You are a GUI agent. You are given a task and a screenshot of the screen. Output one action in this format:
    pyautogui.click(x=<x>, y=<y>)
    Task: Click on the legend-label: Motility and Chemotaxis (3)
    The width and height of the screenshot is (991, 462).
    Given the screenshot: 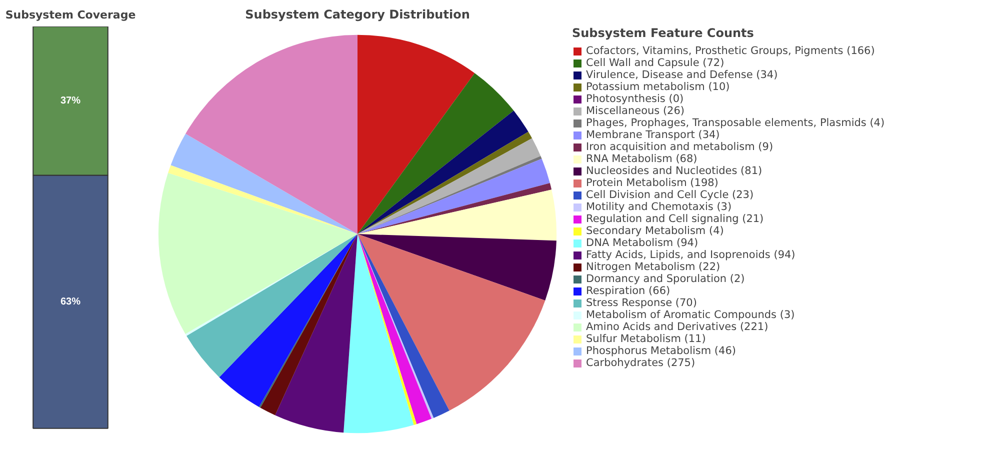 What is the action you would take?
    pyautogui.click(x=659, y=207)
    